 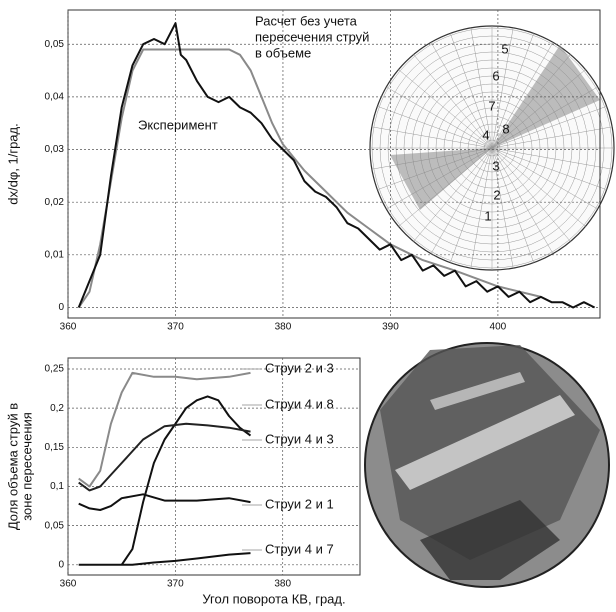 I want to click on diagram-label: 8, so click(x=505, y=128).